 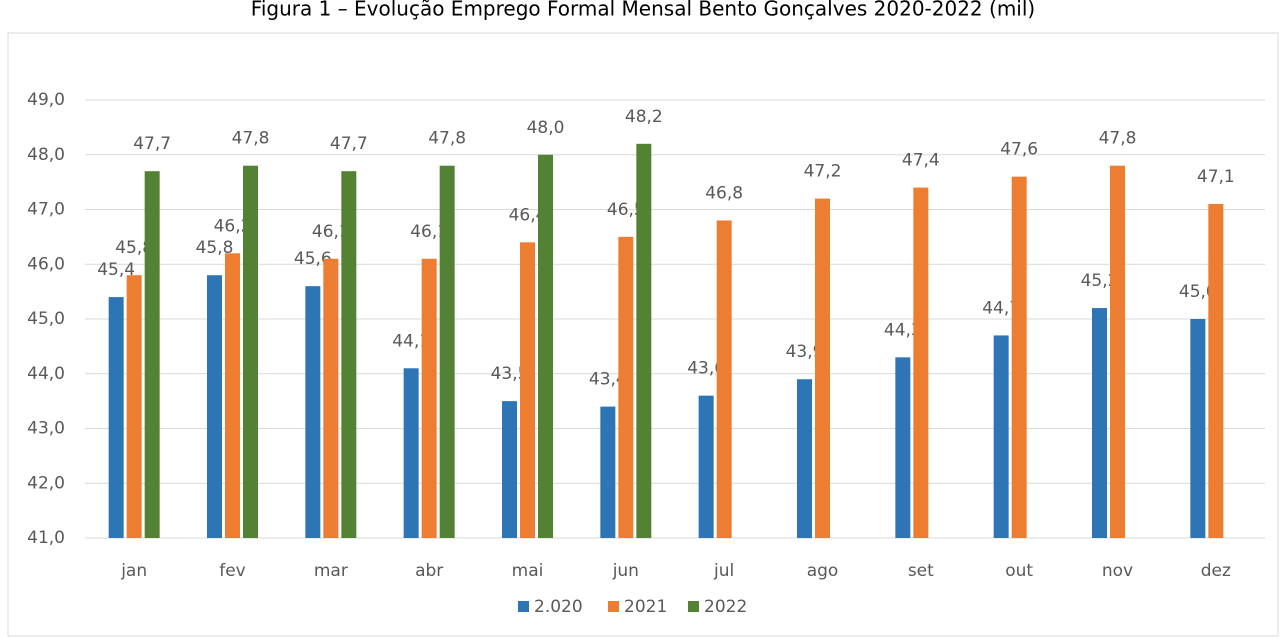 What do you see at coordinates (46, 319) in the screenshot?
I see `y-tick-label: 45,0` at bounding box center [46, 319].